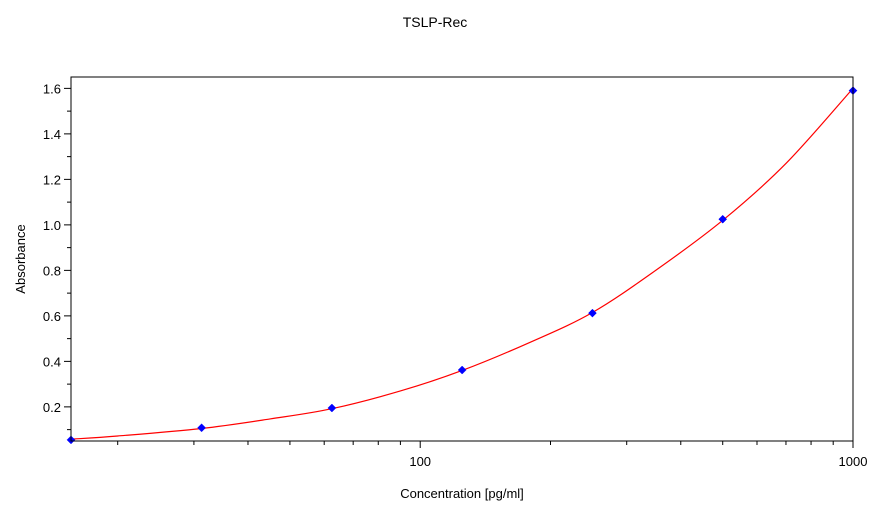 Image resolution: width=871 pixels, height=505 pixels. I want to click on y-tick-label: 0.6, so click(52, 316).